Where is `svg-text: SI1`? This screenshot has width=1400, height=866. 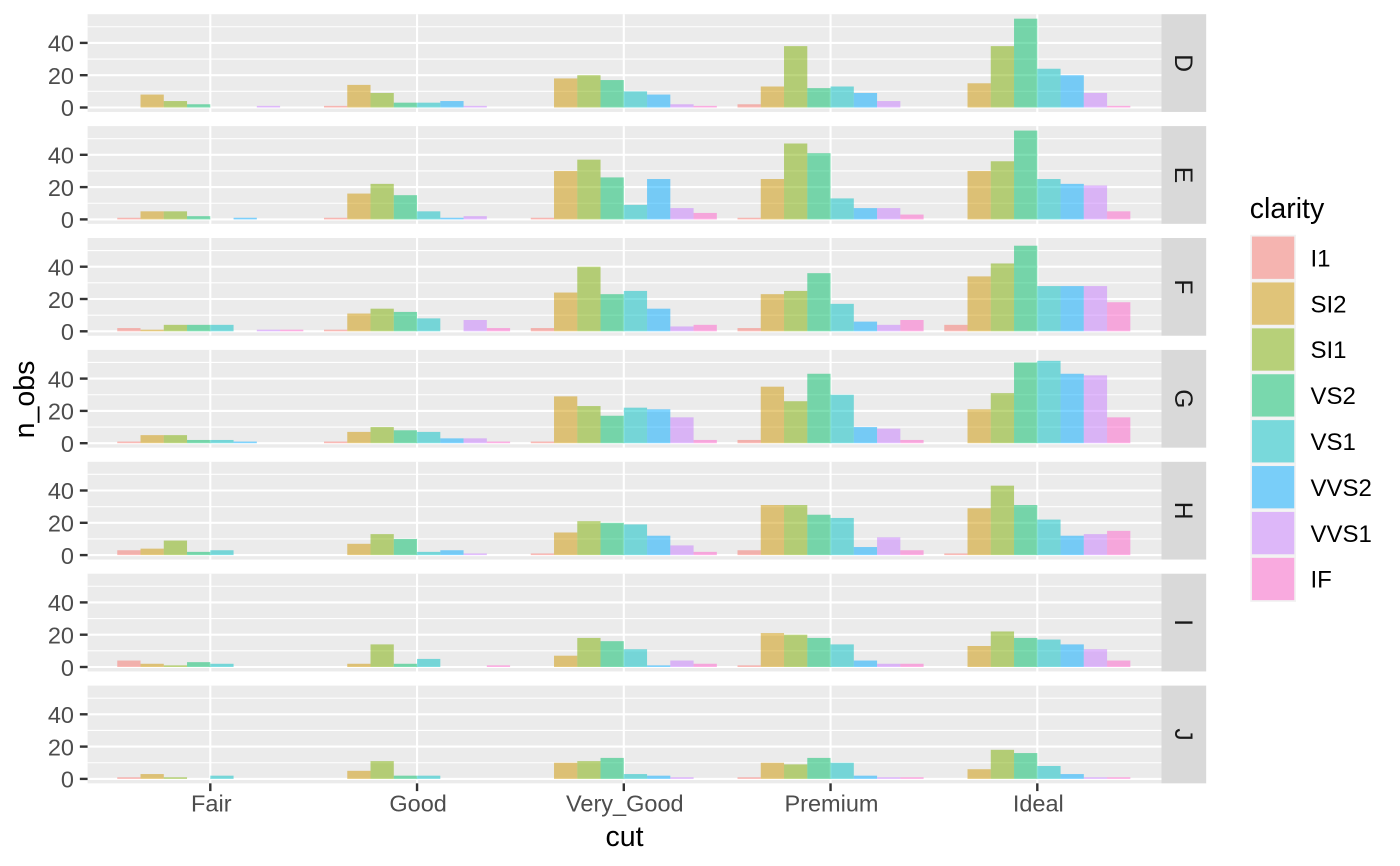 svg-text: SI1 is located at coordinates (1329, 350).